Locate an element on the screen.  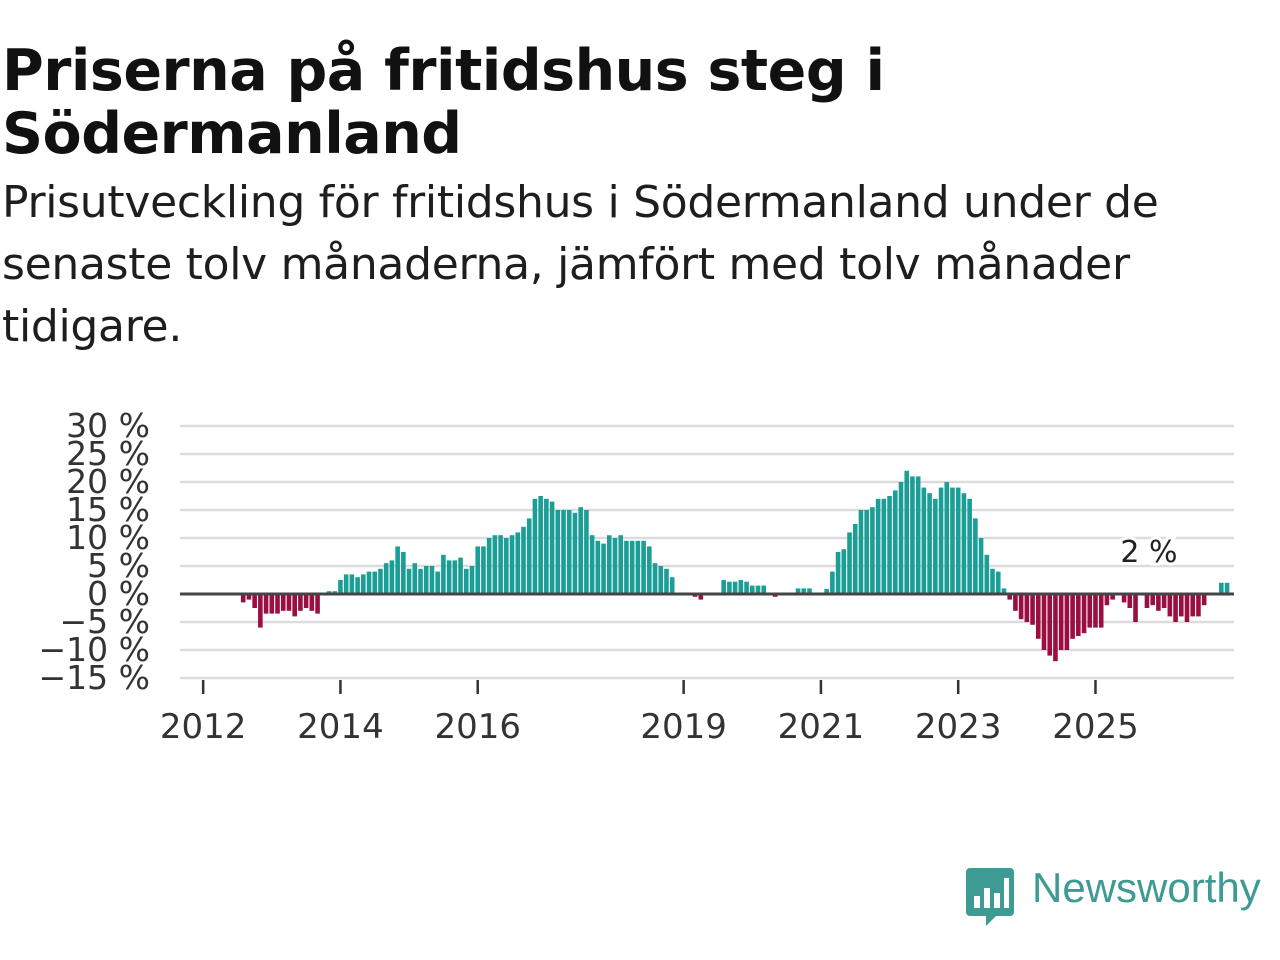
y-tick-label: 5 % is located at coordinates (118, 565).